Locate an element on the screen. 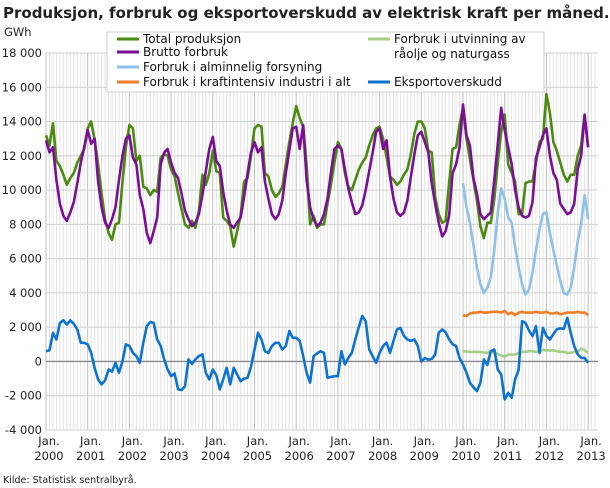  x-tick-label-year: 2001 is located at coordinates (90, 456).